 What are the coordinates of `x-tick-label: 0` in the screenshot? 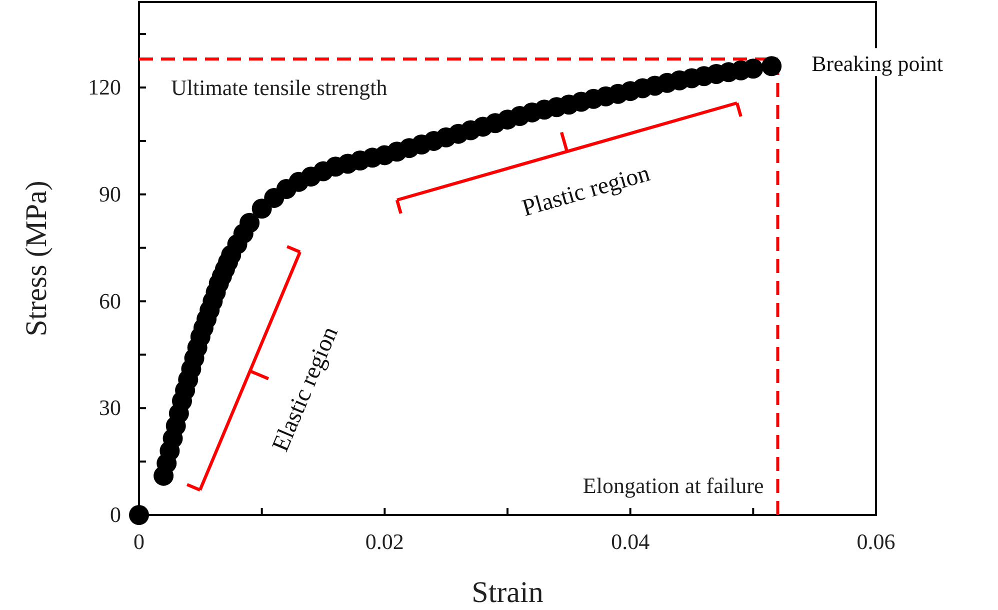 It's located at (139, 541).